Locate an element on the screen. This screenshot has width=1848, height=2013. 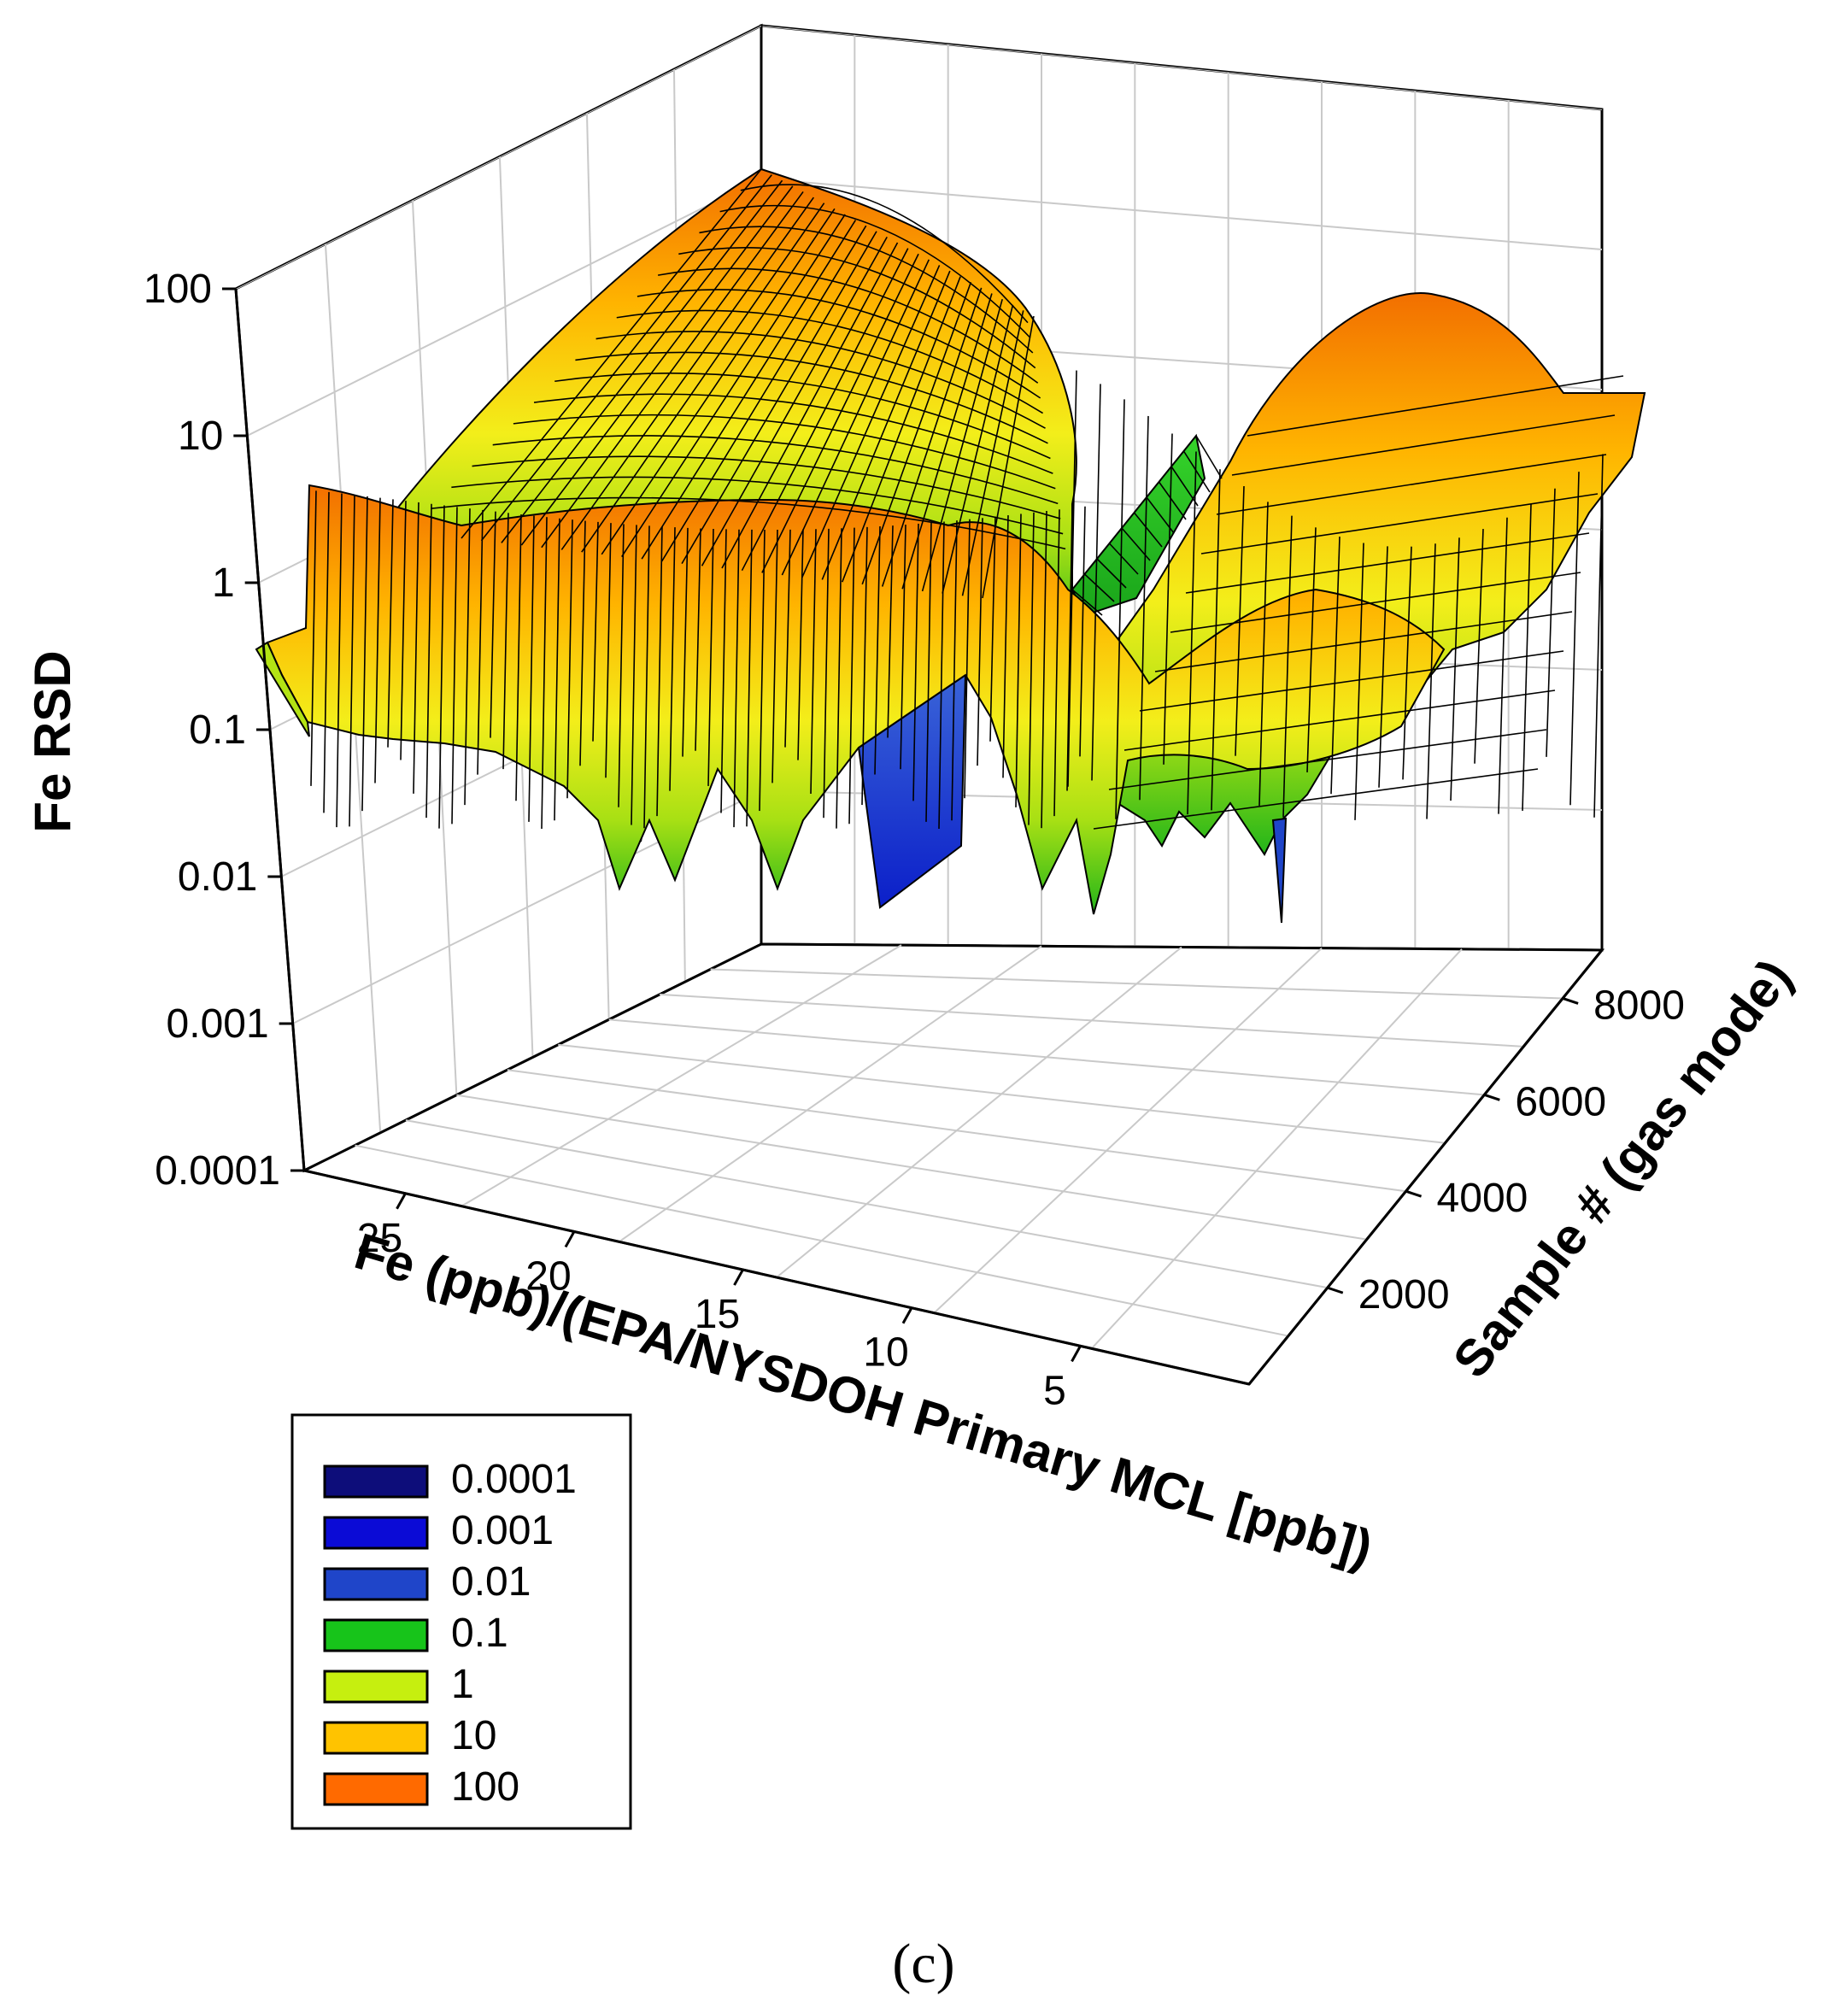
z-tick-label: 10 is located at coordinates (200, 436).